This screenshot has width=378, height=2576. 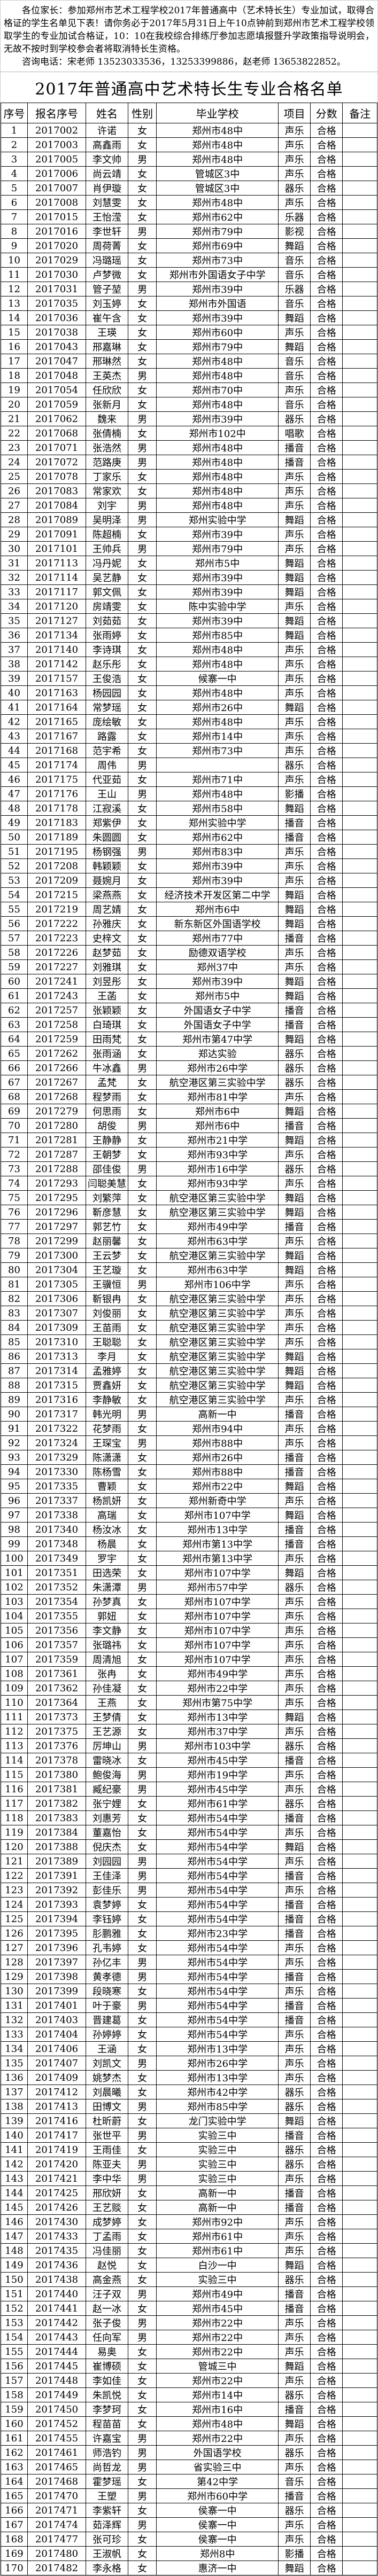 I want to click on gender-cell: 男, so click(x=142, y=2164).